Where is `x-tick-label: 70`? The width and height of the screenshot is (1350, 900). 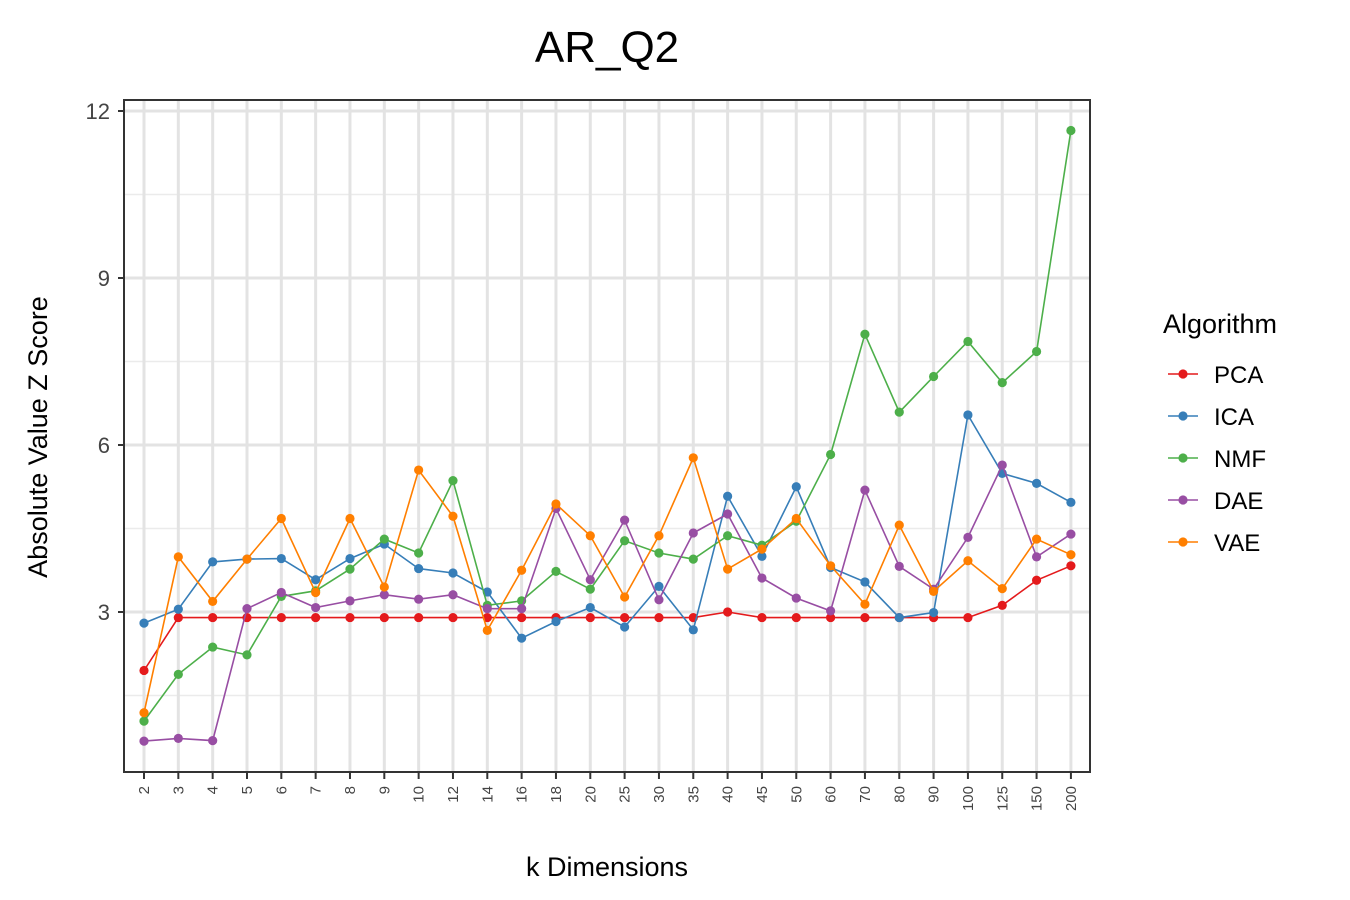
x-tick-label: 70 is located at coordinates (865, 794).